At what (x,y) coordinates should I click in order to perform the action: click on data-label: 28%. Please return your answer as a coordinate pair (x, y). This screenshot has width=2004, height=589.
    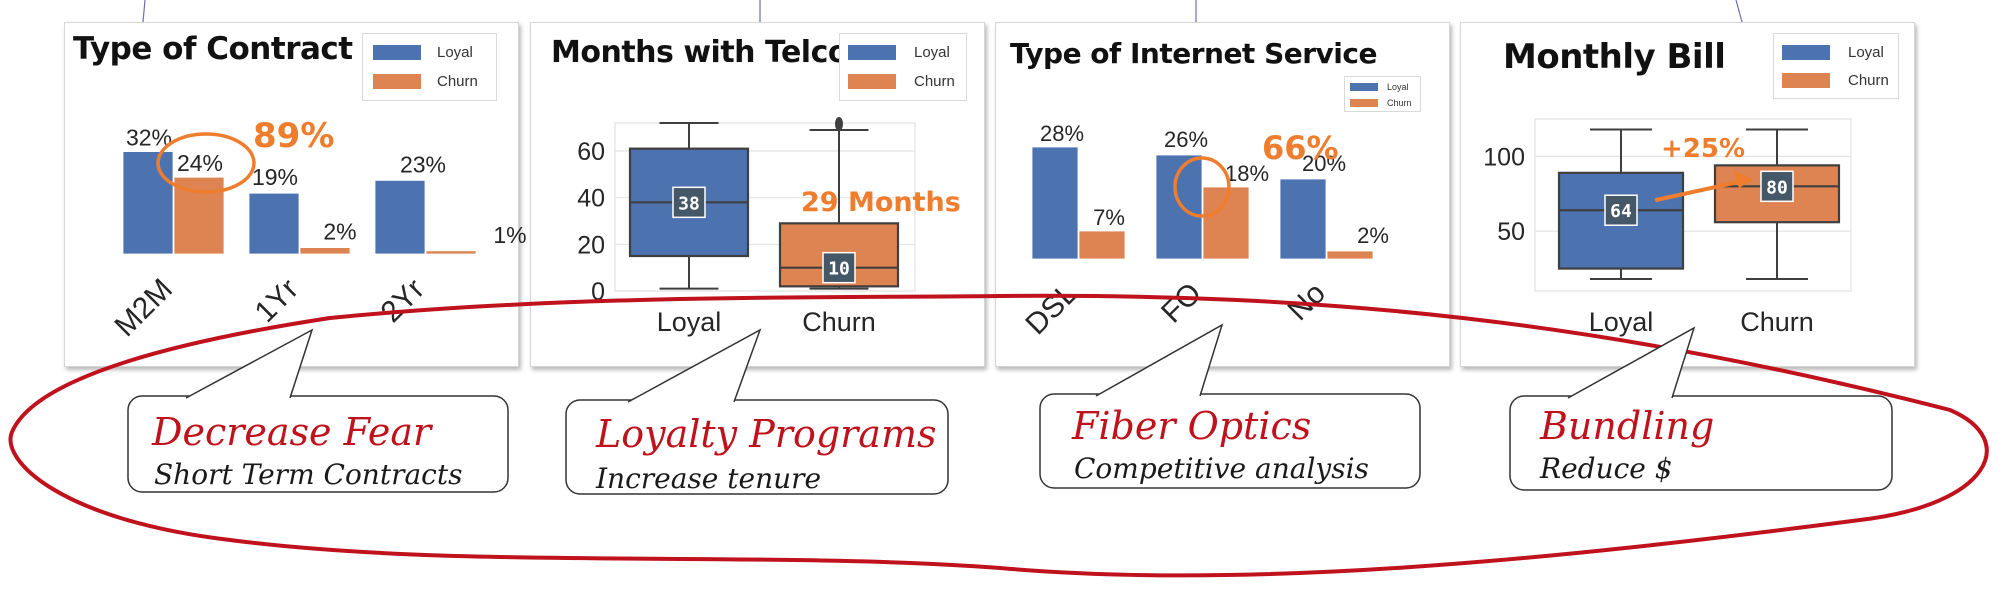
    Looking at the image, I should click on (1062, 133).